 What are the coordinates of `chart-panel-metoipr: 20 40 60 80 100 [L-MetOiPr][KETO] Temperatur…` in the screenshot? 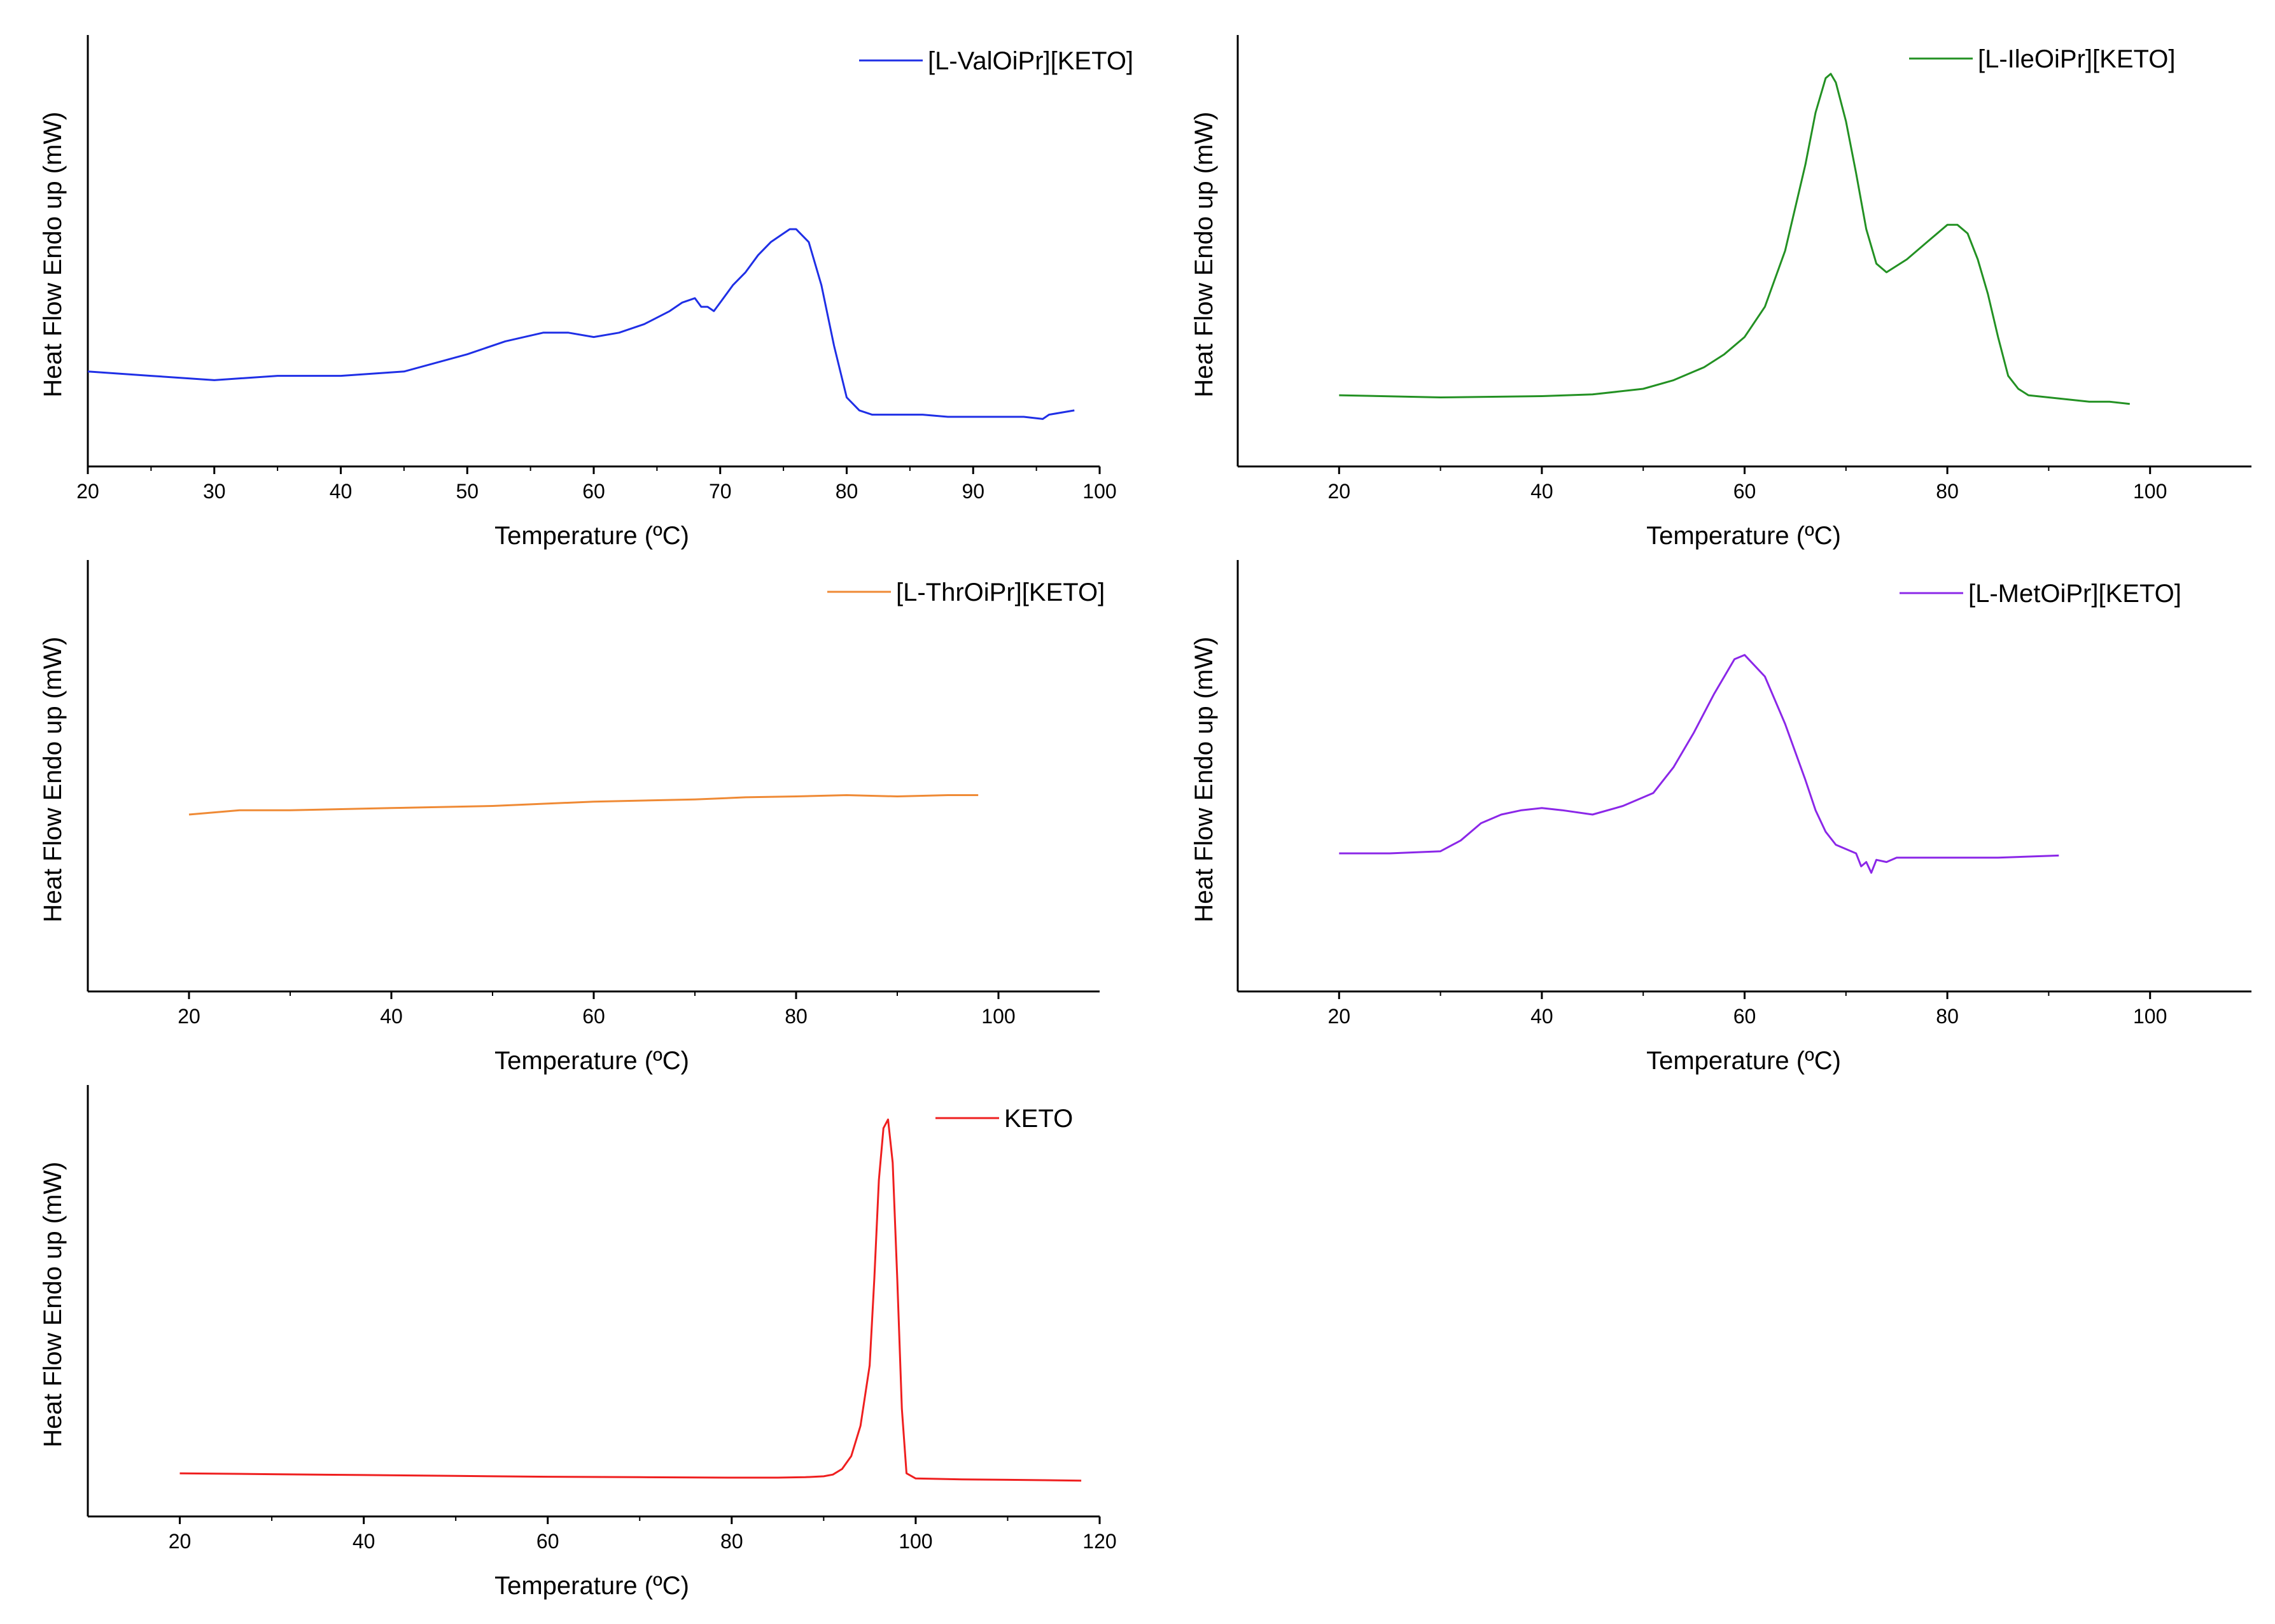 It's located at (1720, 817).